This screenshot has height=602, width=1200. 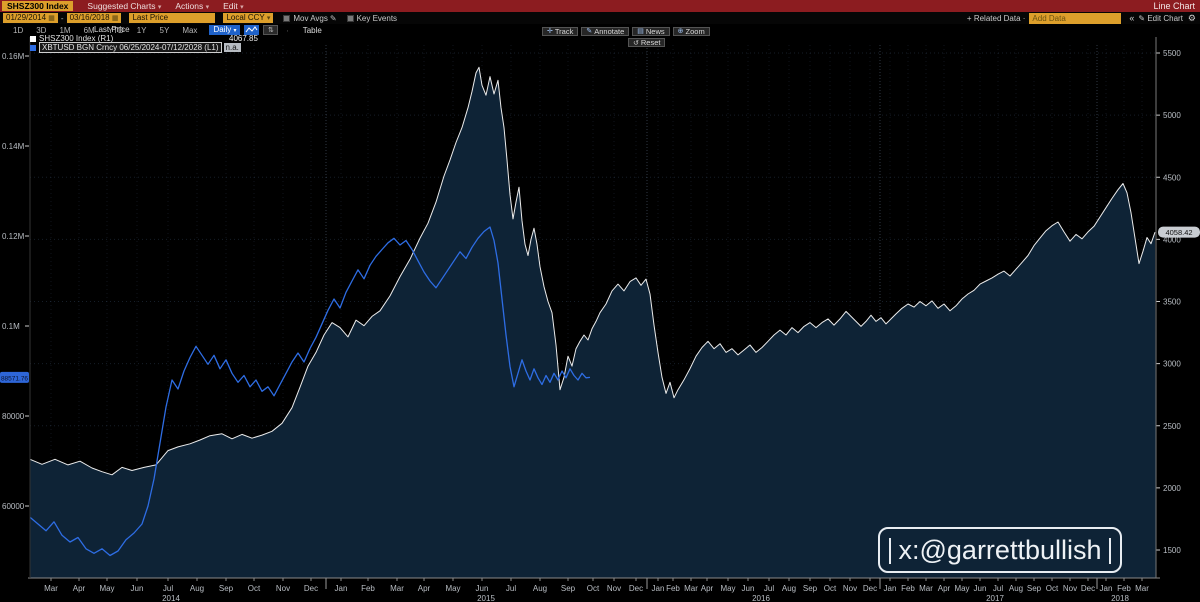 What do you see at coordinates (333, 18) in the screenshot?
I see `pencil-icon: ✎` at bounding box center [333, 18].